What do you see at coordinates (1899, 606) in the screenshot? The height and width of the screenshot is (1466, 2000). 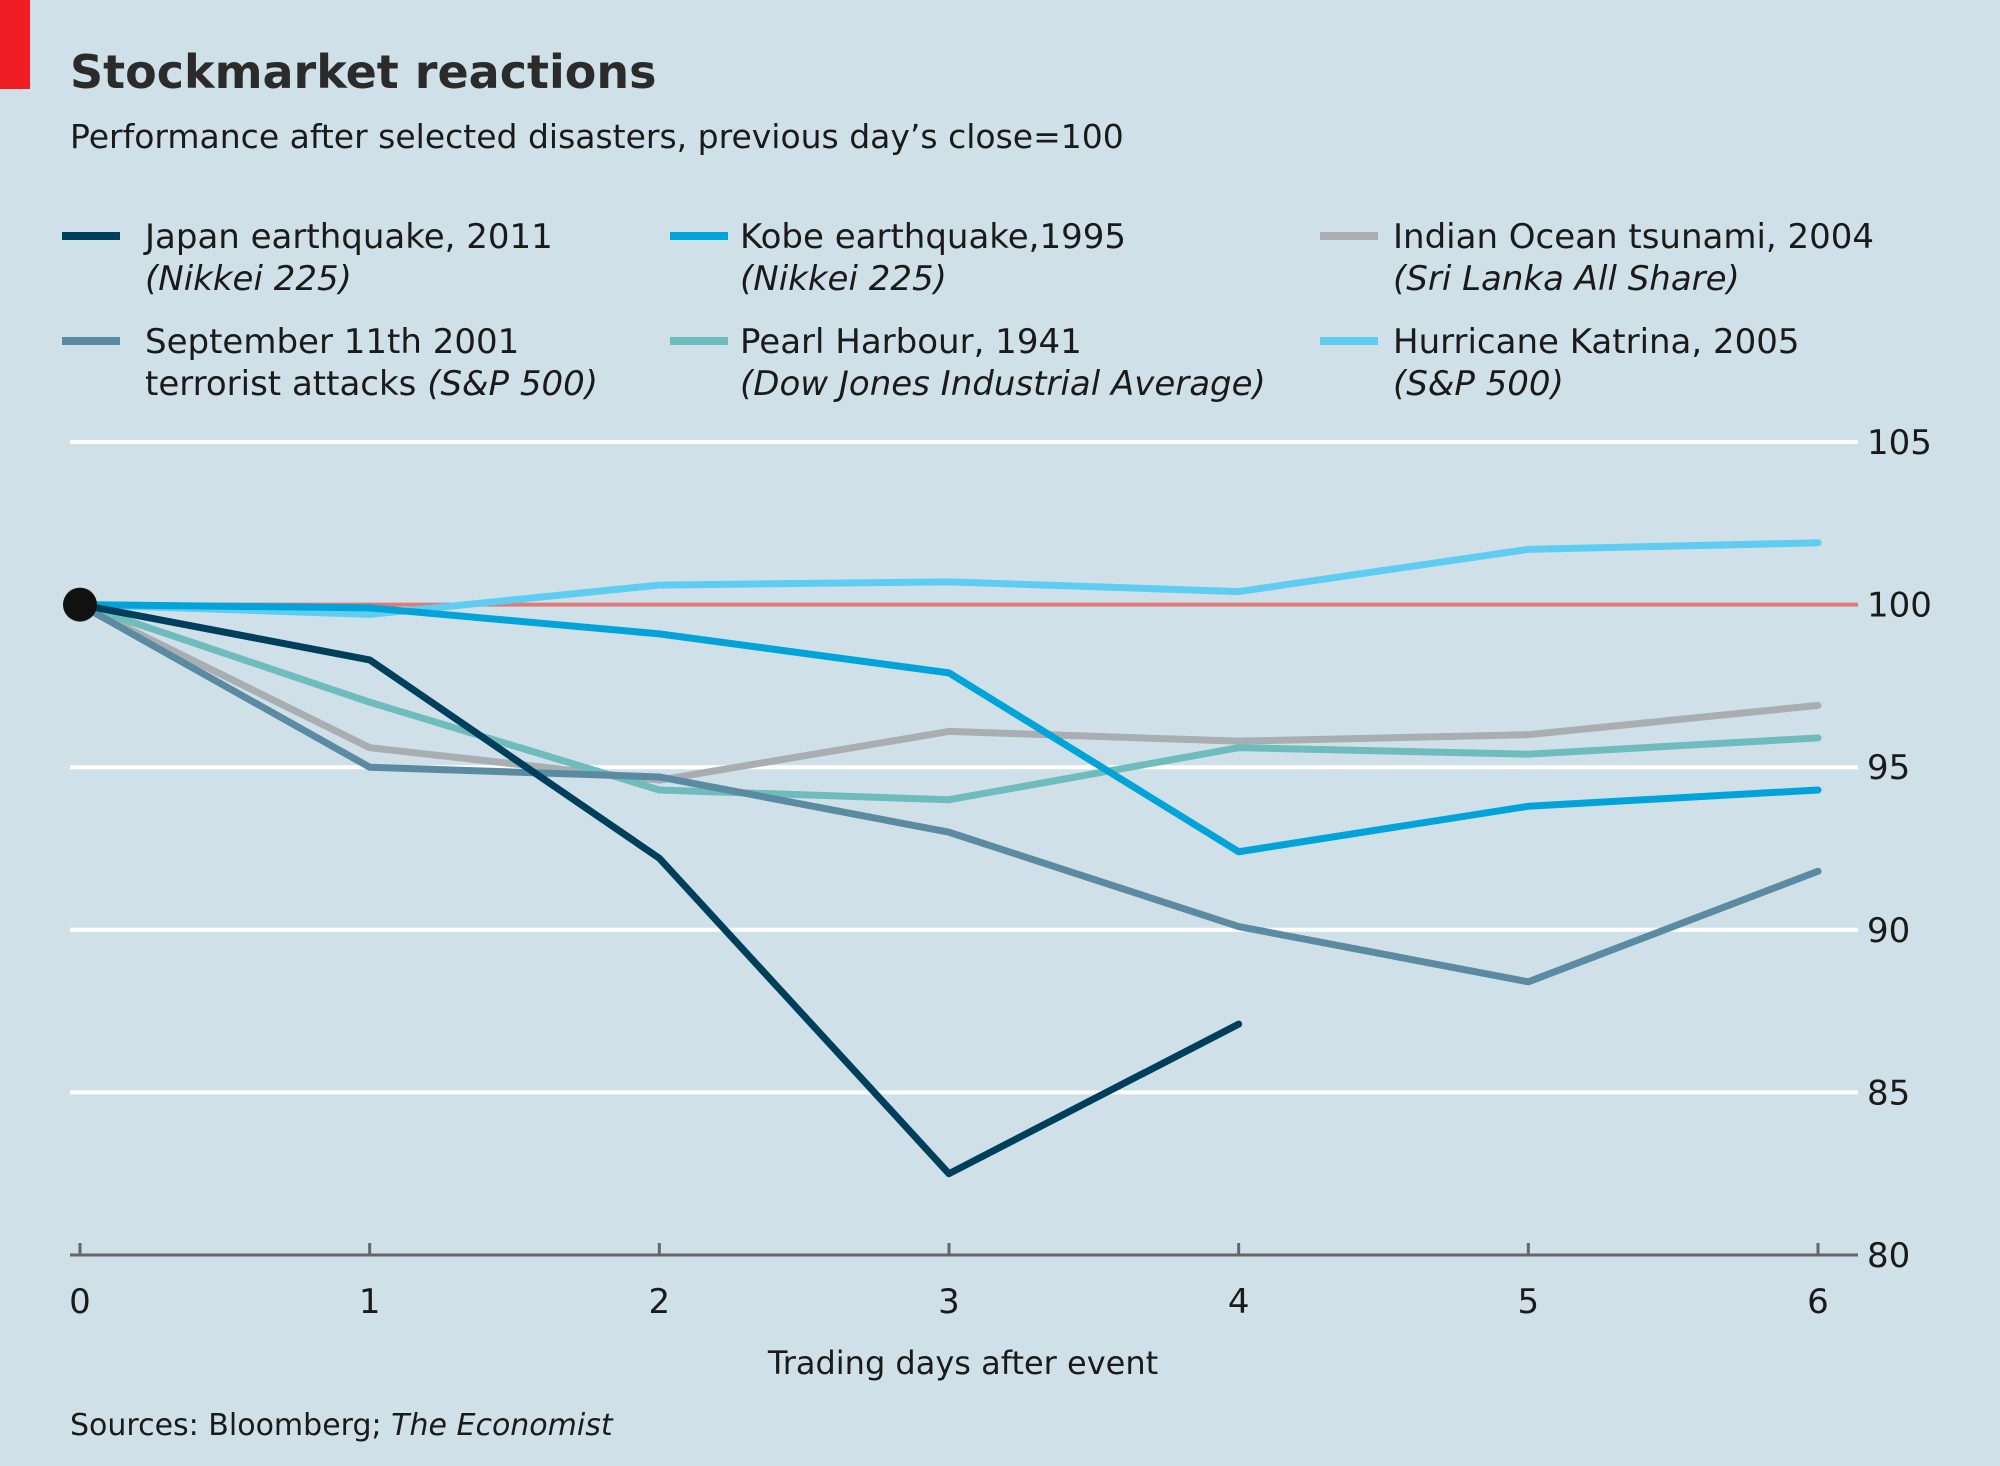 I see `y-tick-label: 100` at bounding box center [1899, 606].